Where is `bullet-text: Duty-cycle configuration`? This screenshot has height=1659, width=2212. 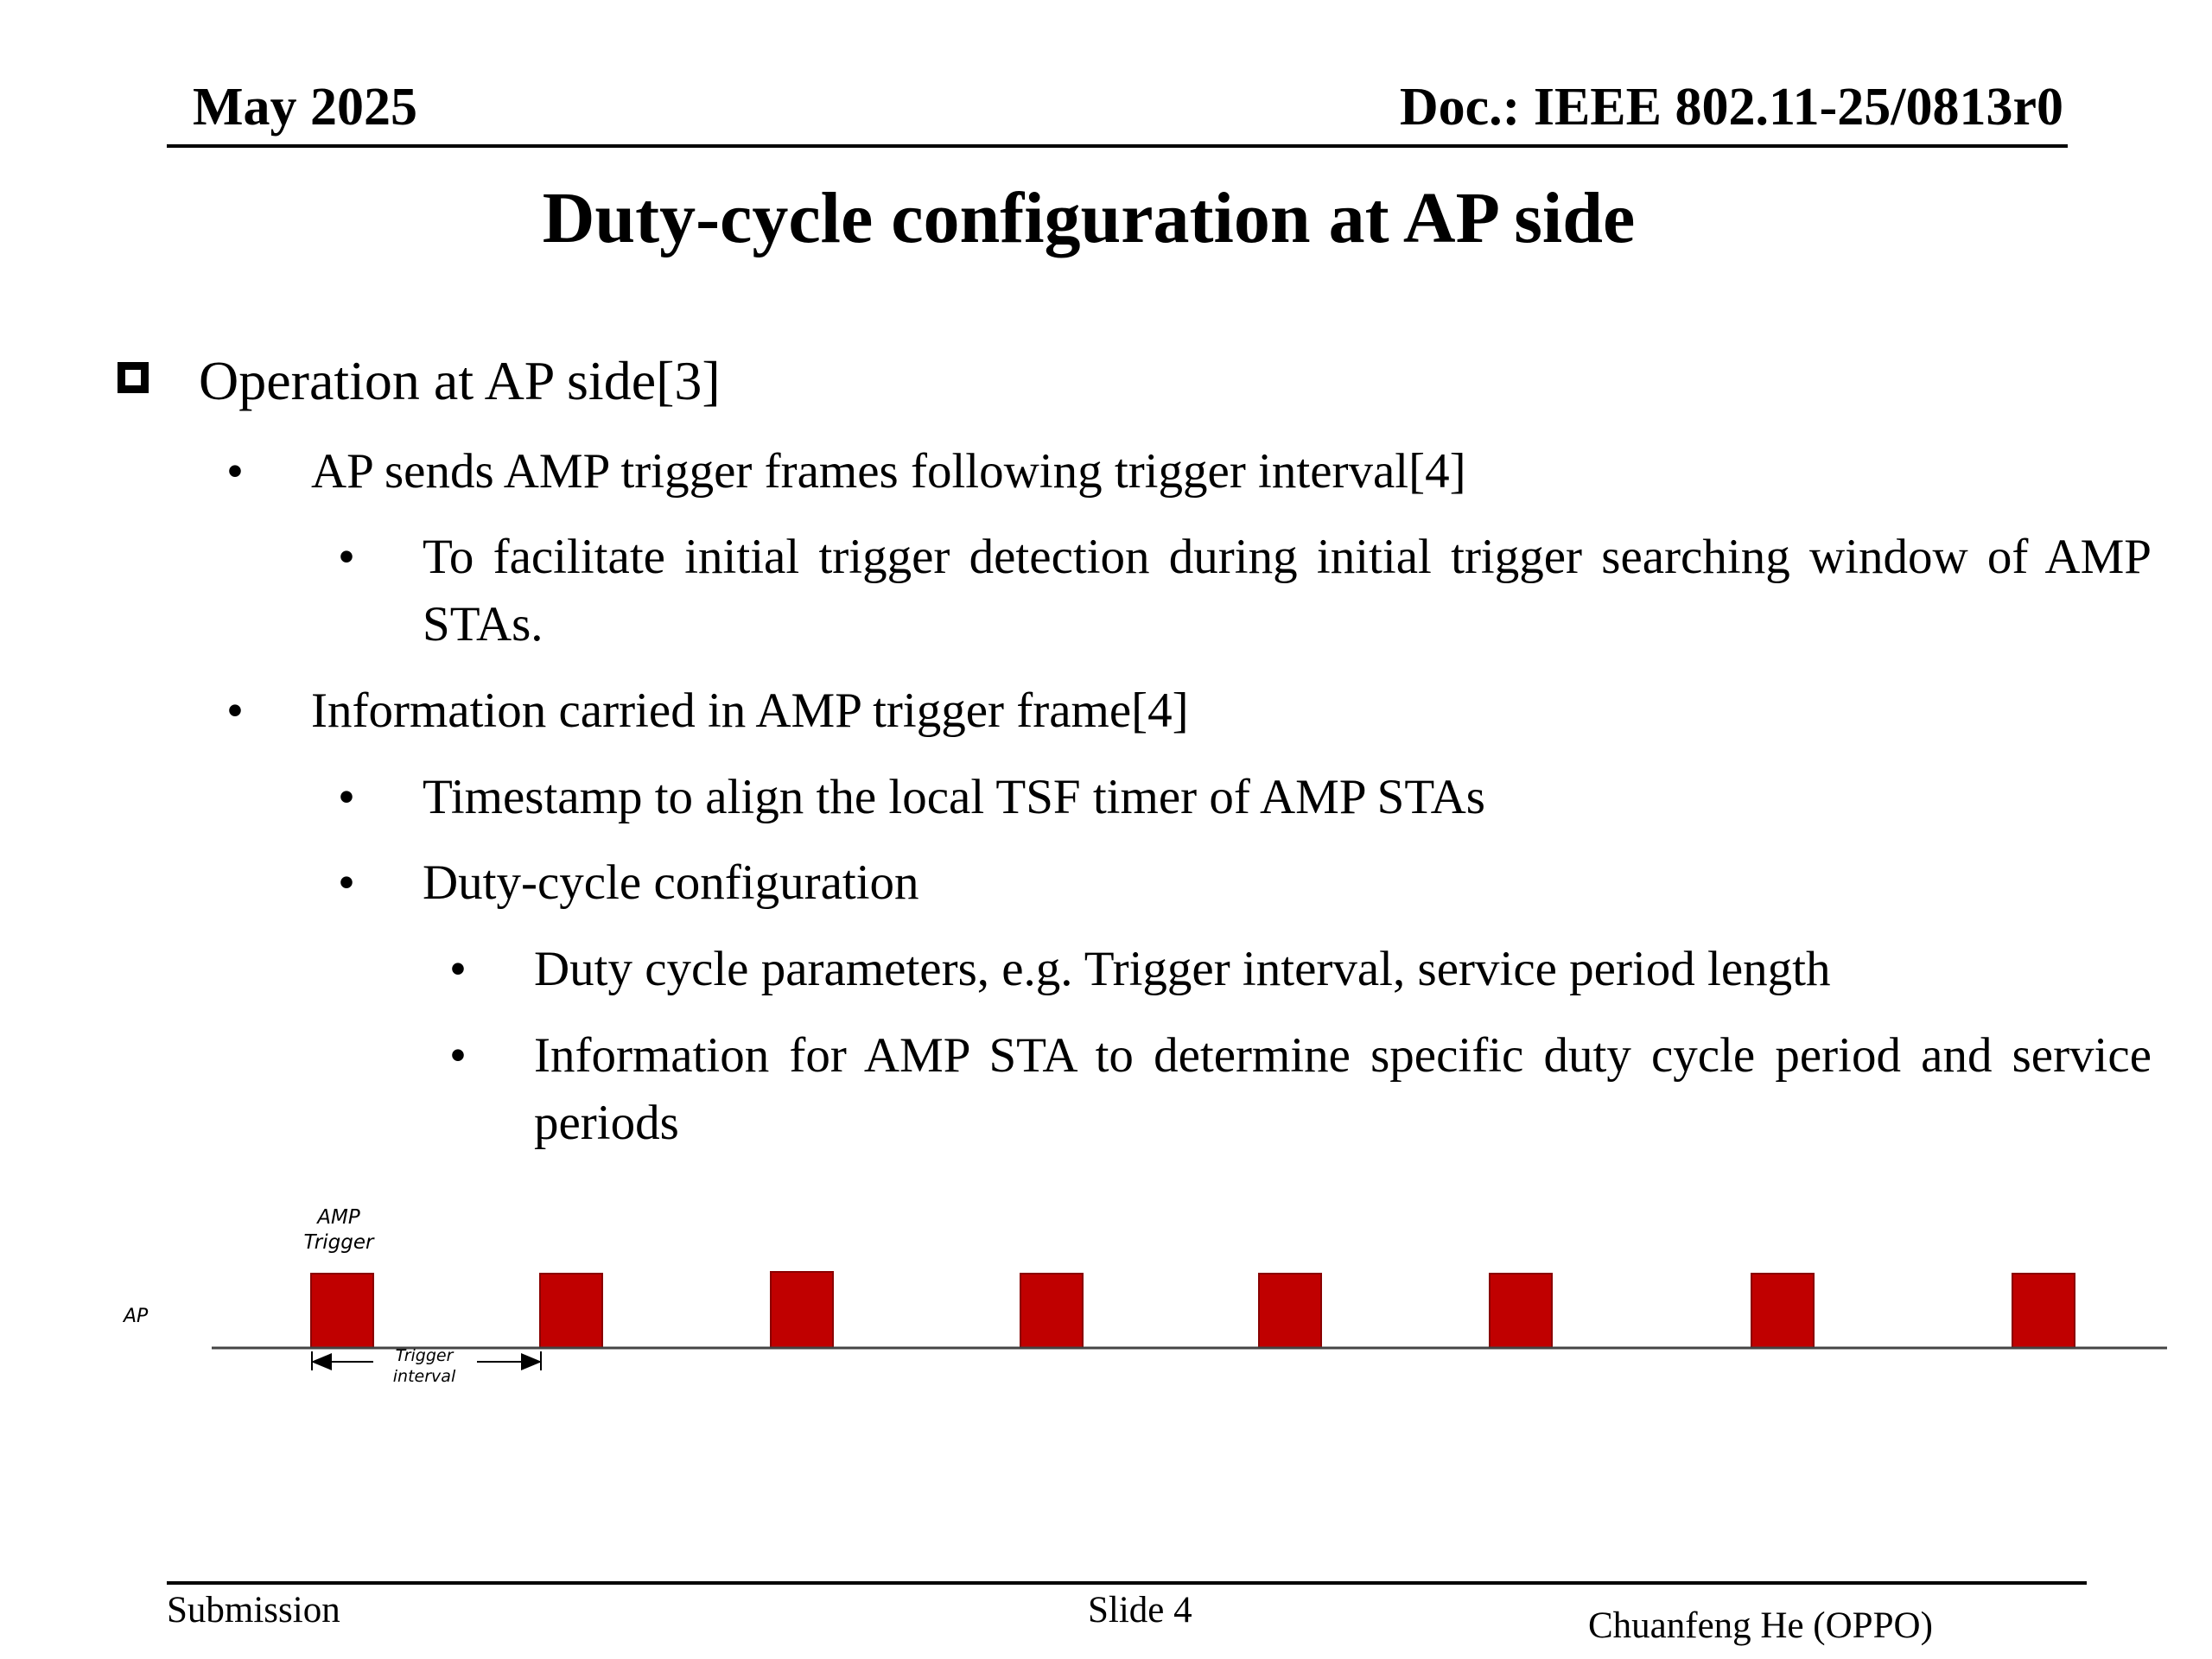 bullet-text: Duty-cycle configuration is located at coordinates (671, 882).